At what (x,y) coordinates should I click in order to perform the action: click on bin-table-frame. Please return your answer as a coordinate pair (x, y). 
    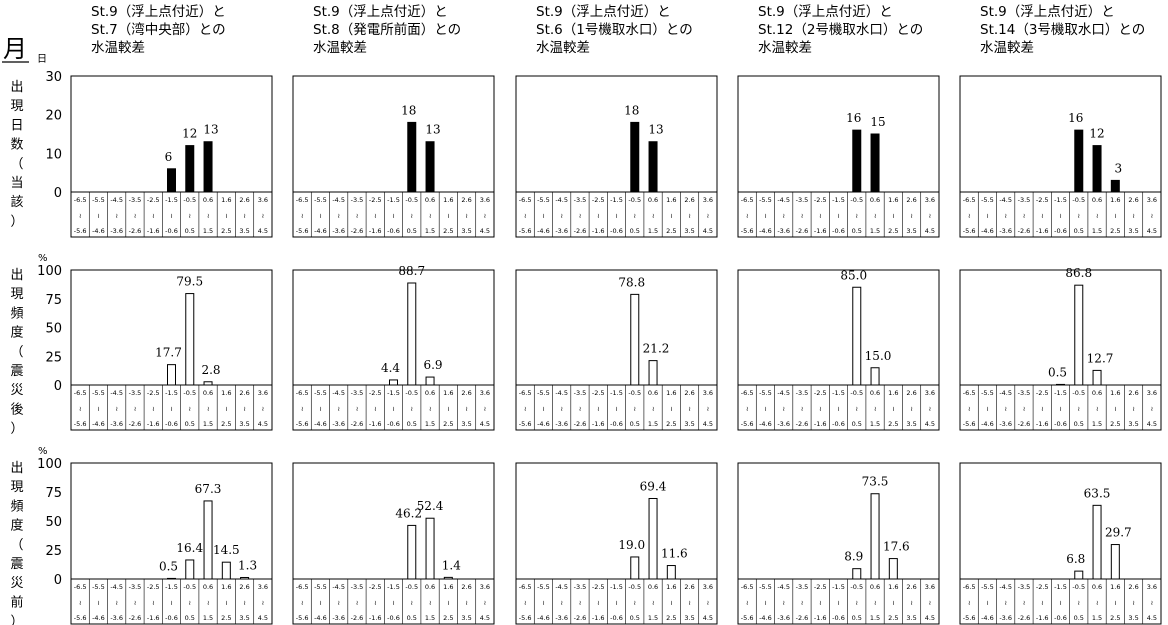
    Looking at the image, I should click on (616, 601).